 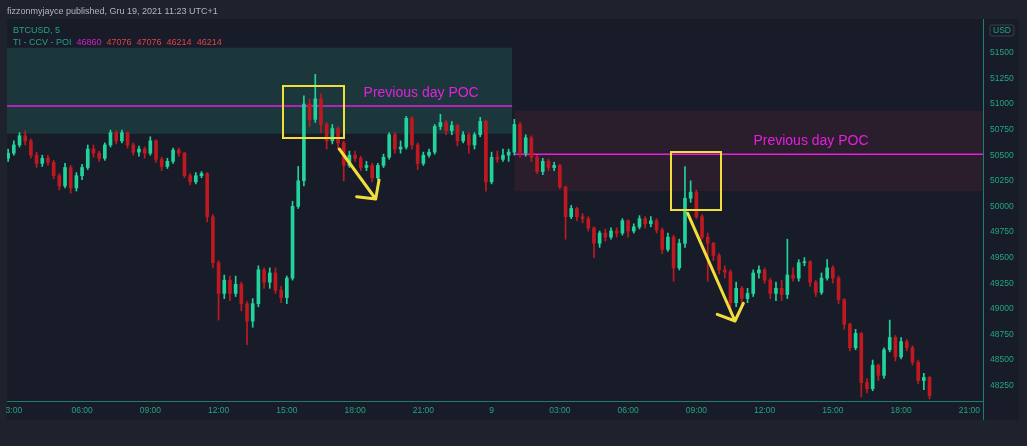 What do you see at coordinates (1002, 52) in the screenshot?
I see `y-tick-label: 51500` at bounding box center [1002, 52].